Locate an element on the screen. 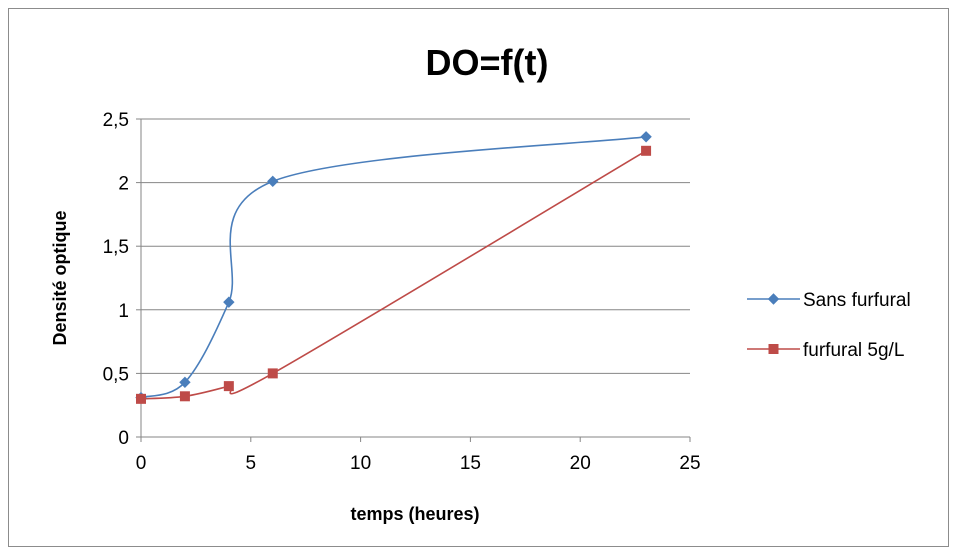 This screenshot has width=957, height=560. y-tick-label: 1 is located at coordinates (123, 311).